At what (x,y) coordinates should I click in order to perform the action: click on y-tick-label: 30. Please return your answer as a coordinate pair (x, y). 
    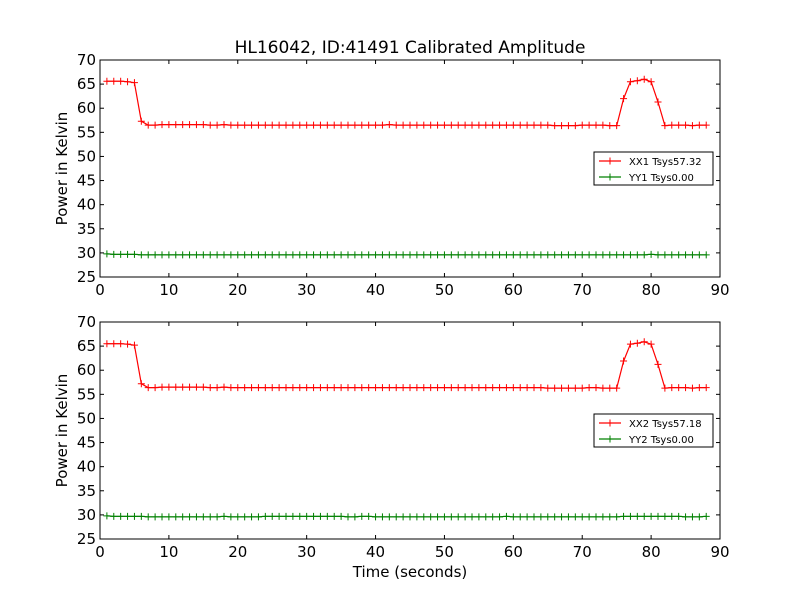
    Looking at the image, I should click on (86, 515).